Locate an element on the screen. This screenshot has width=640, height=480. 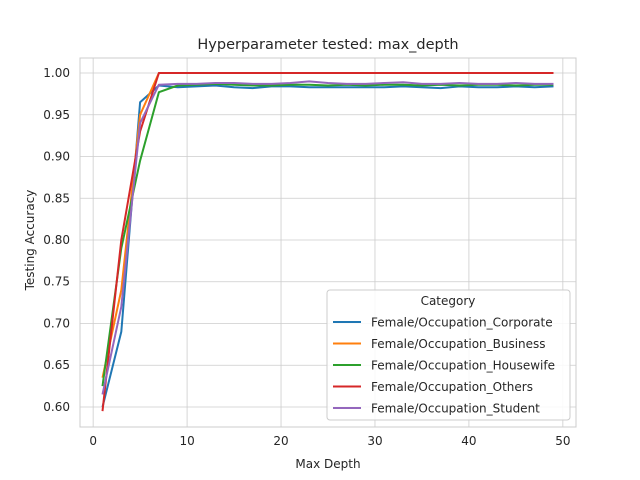
x-tick-label: 50 is located at coordinates (562, 441).